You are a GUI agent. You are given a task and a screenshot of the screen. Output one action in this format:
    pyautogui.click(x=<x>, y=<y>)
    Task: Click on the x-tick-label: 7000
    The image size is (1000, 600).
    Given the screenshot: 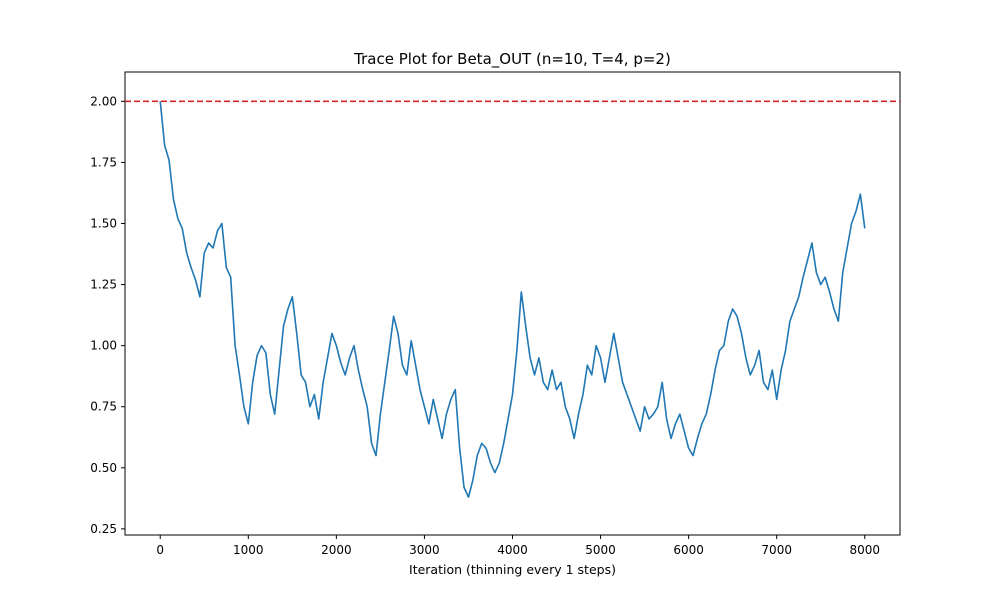 What is the action you would take?
    pyautogui.click(x=776, y=550)
    